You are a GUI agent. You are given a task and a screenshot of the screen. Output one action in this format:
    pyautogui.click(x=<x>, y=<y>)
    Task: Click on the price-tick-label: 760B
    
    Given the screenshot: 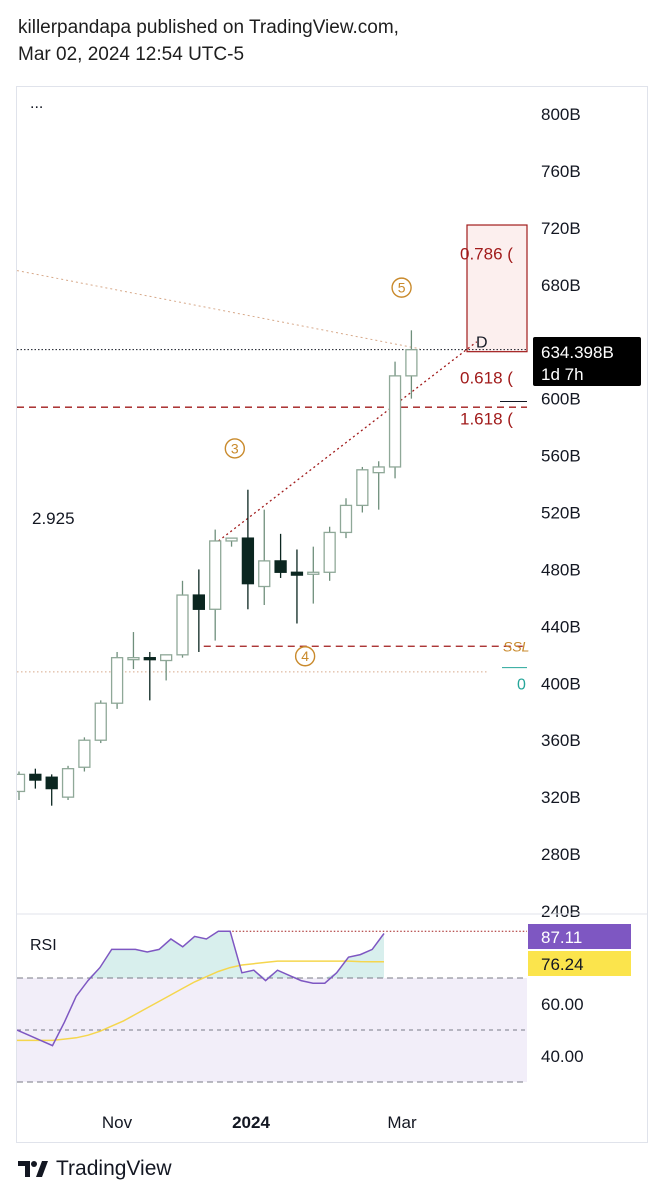 What is the action you would take?
    pyautogui.click(x=561, y=171)
    